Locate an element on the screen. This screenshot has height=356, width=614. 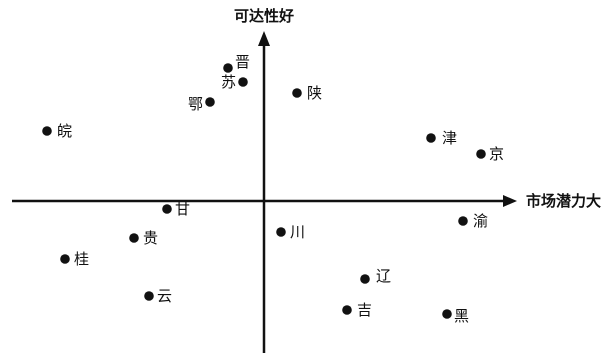
point-label: 甘 is located at coordinates (182, 209).